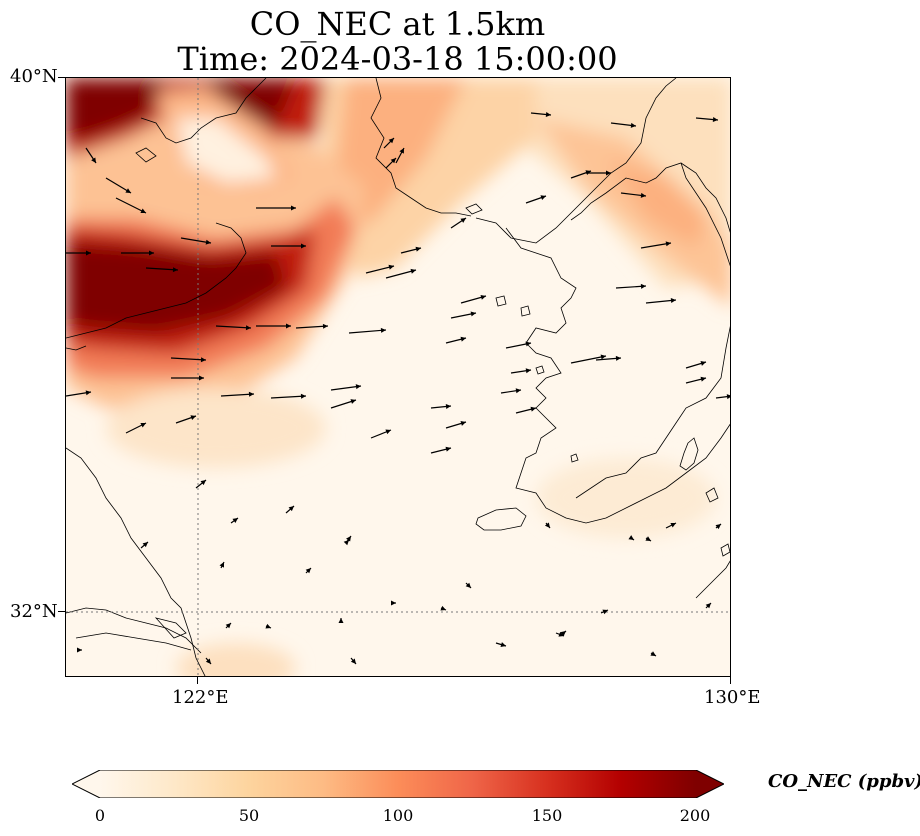 This screenshot has height=836, width=920. I want to click on lat-tick-label-40n: 40°N, so click(34, 76).